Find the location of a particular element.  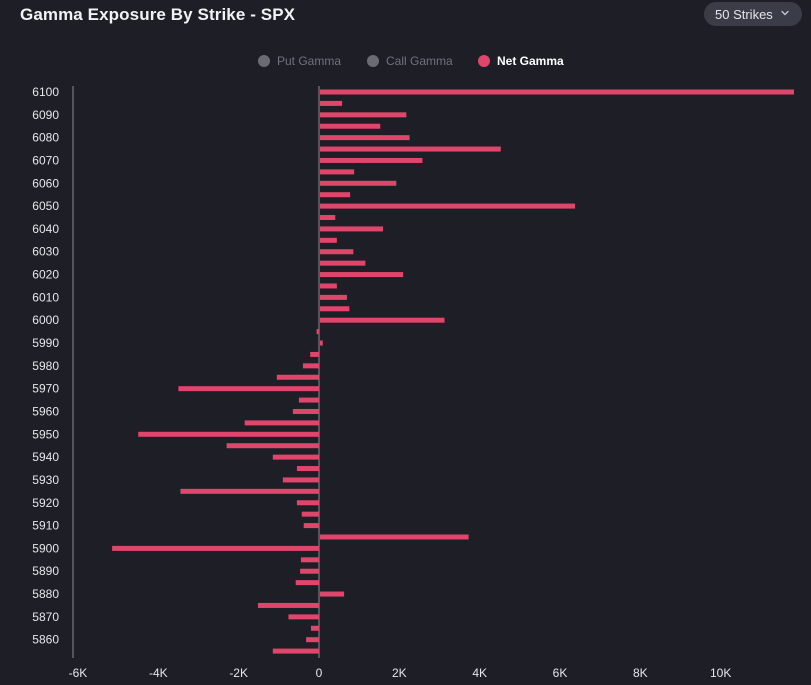

legend-item-net-gamma: Net Gamma is located at coordinates (521, 61).